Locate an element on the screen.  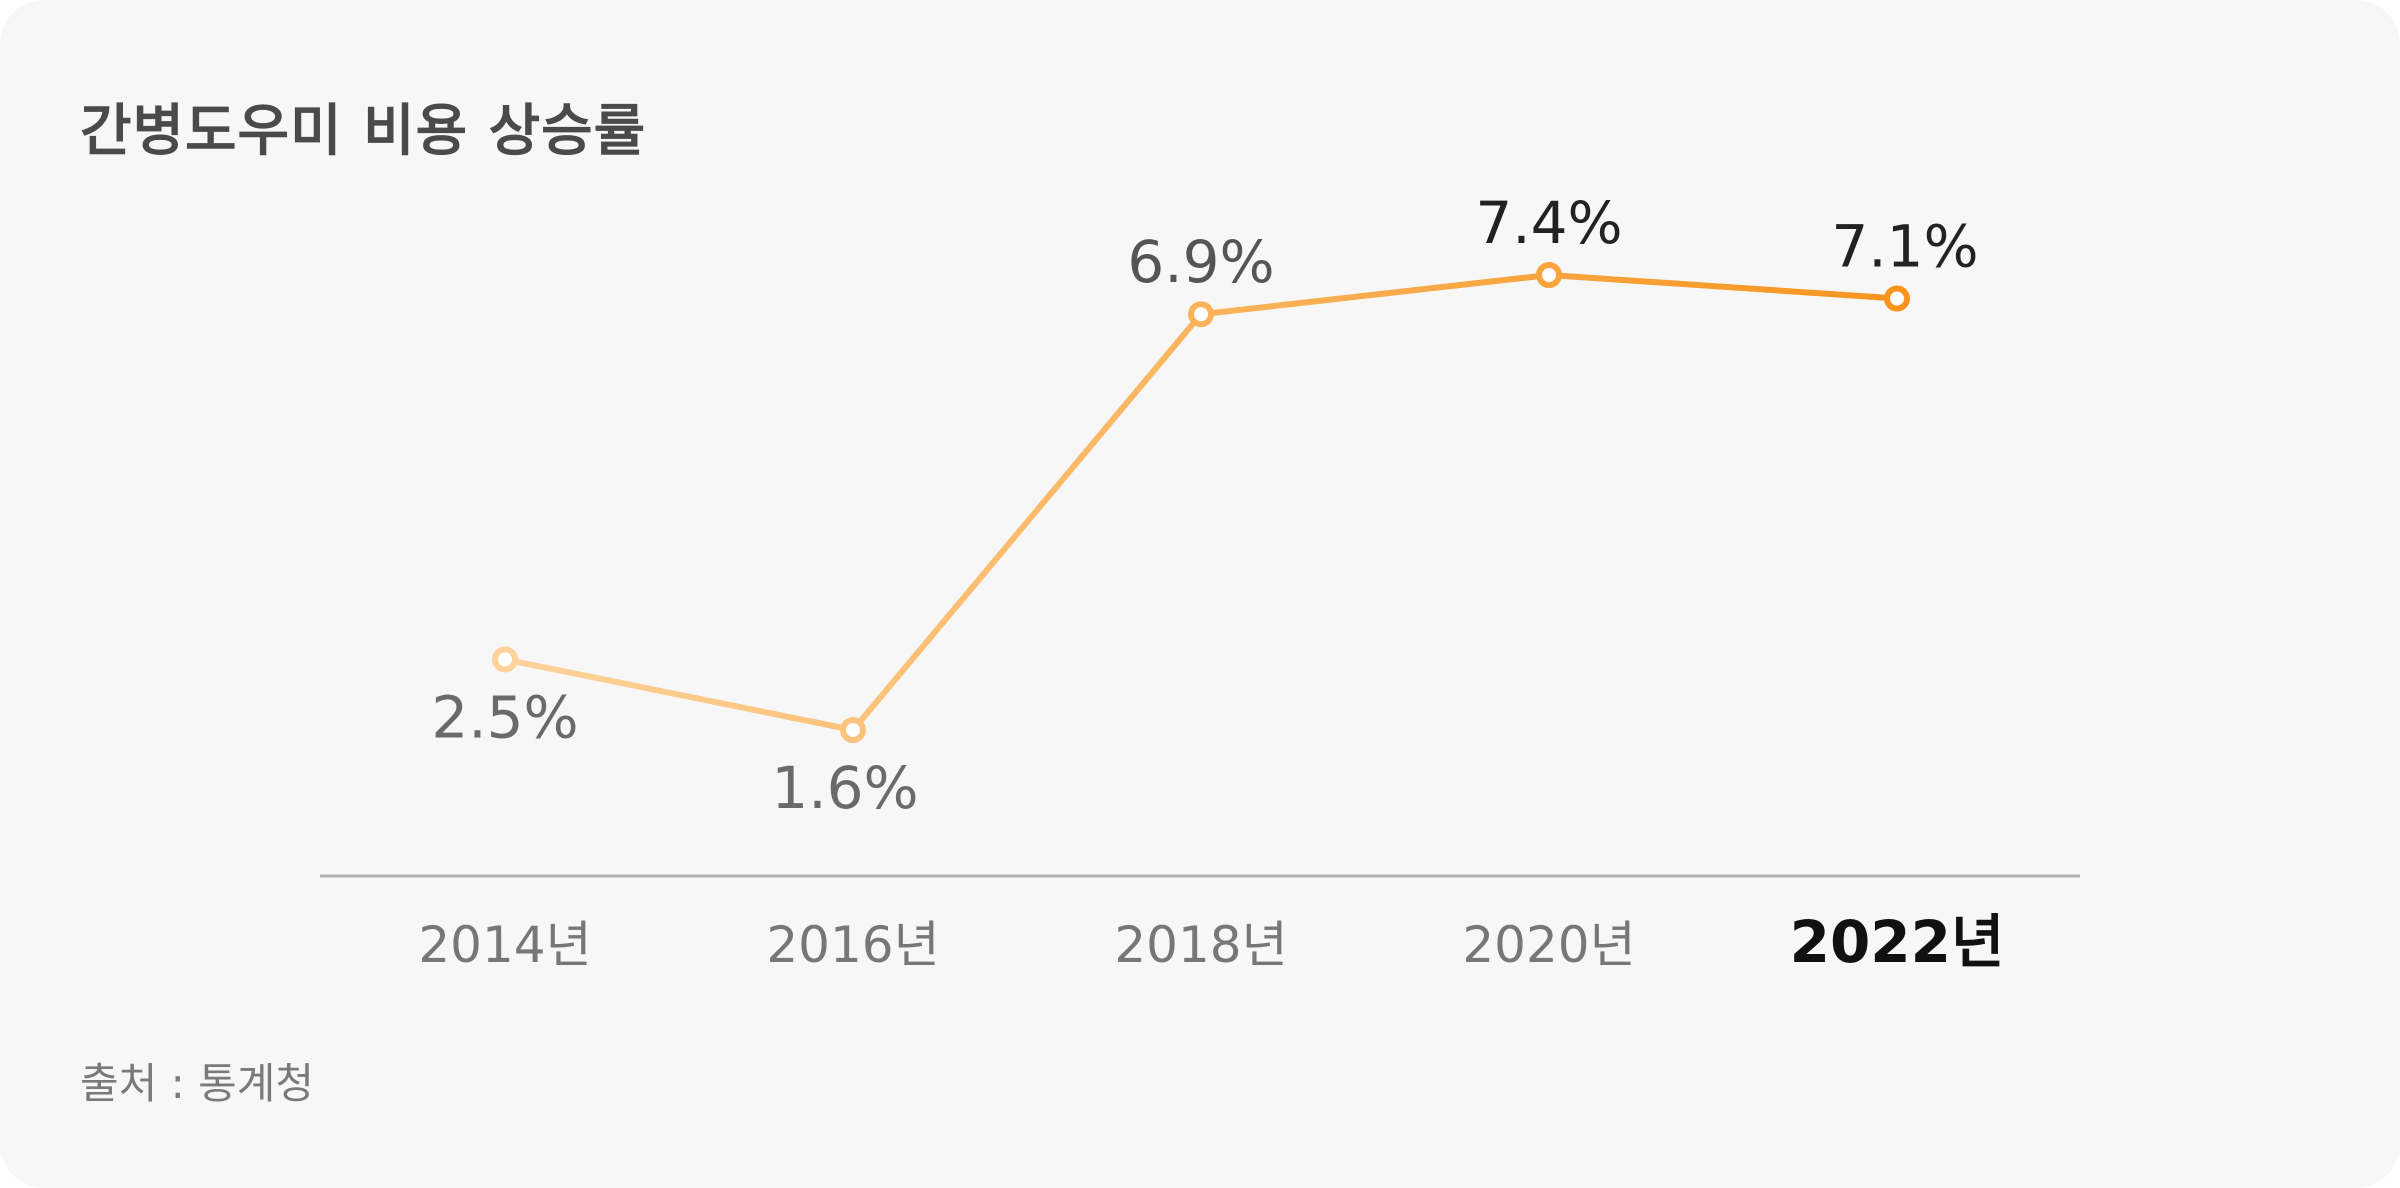
x-tick-label: 2018년 is located at coordinates (1200, 945).